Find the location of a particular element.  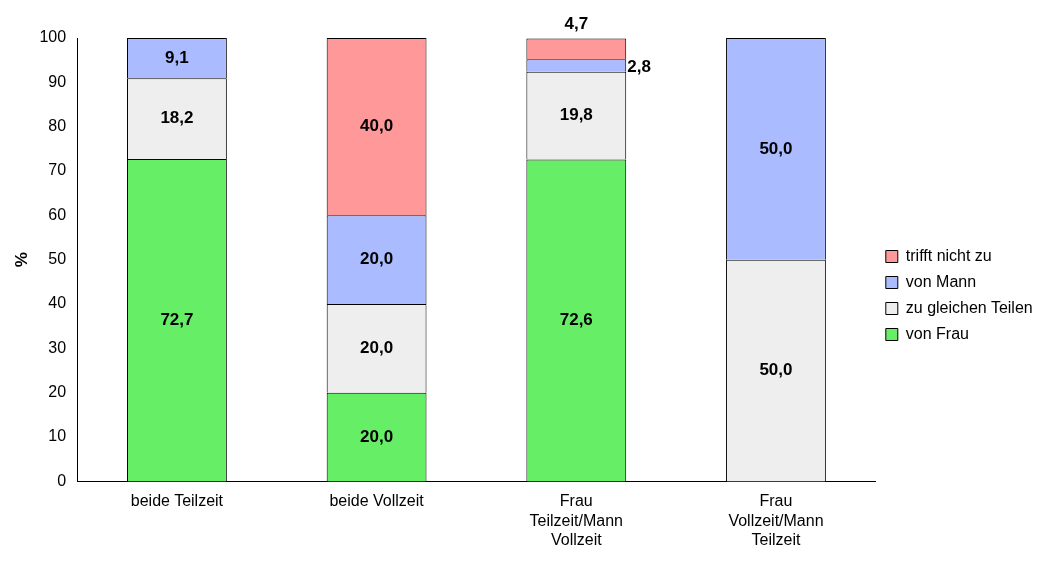

data-label: 9,1 is located at coordinates (177, 57).